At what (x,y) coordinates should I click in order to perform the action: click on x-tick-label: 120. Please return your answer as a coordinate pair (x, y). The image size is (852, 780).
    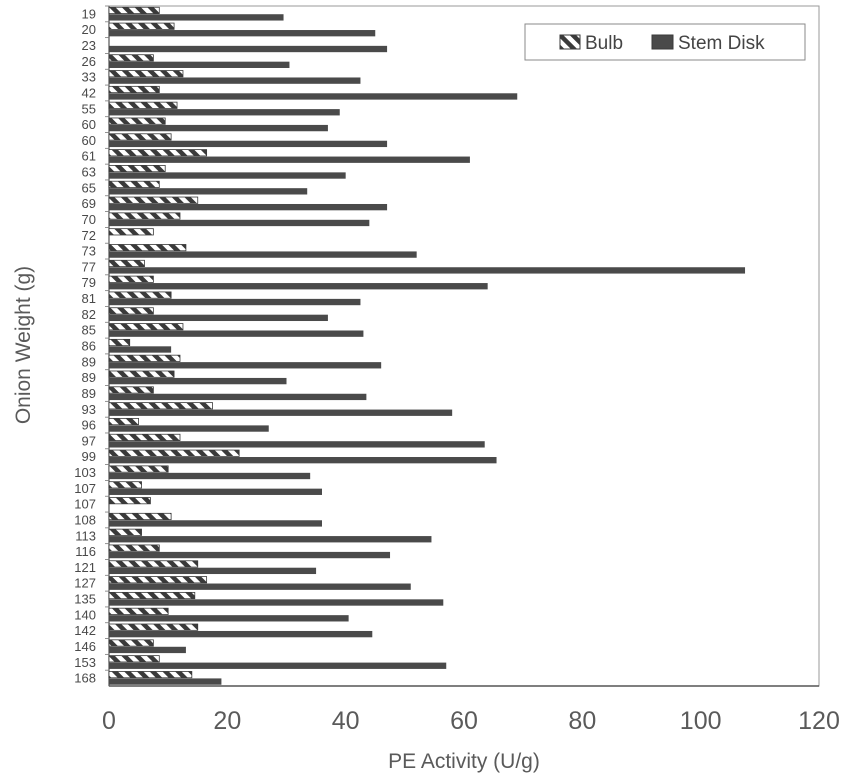
    Looking at the image, I should click on (819, 721).